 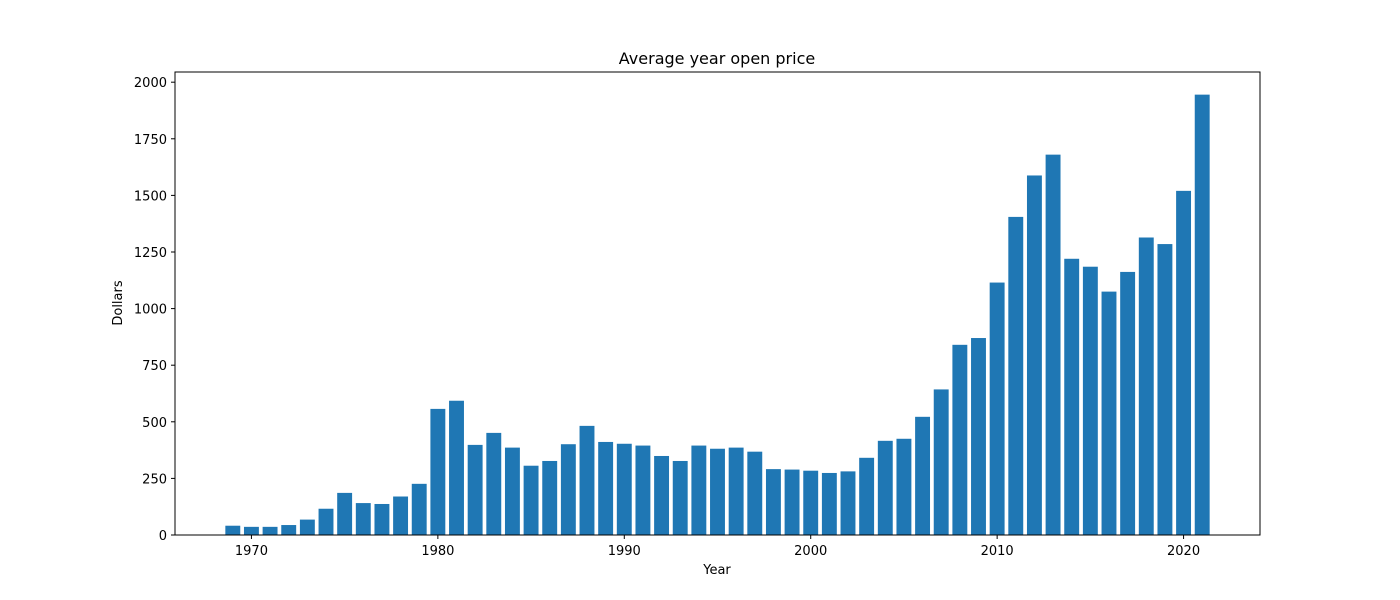 What do you see at coordinates (512, 491) in the screenshot?
I see `bar-1984` at bounding box center [512, 491].